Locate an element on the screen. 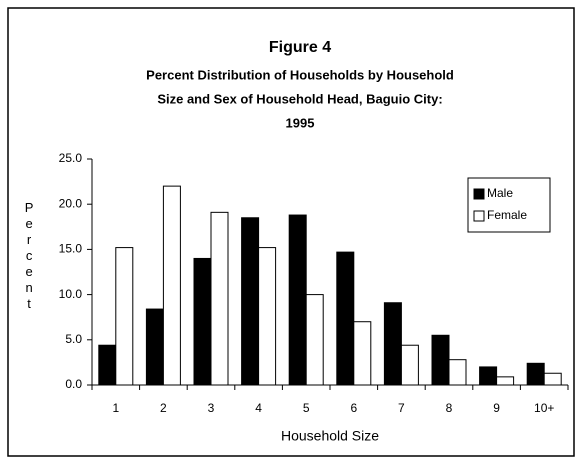  chart-subtitle: 1995 is located at coordinates (300, 122).